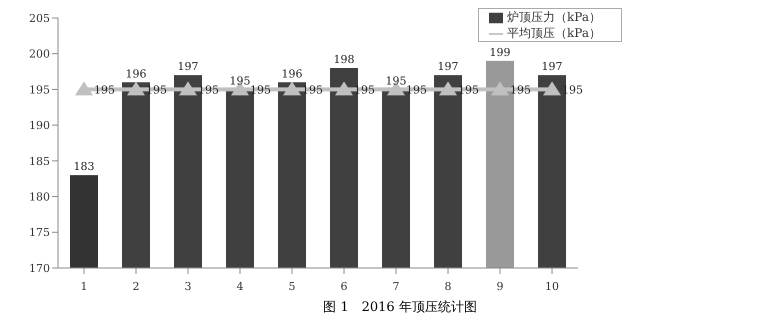 The image size is (760, 330). What do you see at coordinates (448, 286) in the screenshot?
I see `x-tick-label: 8` at bounding box center [448, 286].